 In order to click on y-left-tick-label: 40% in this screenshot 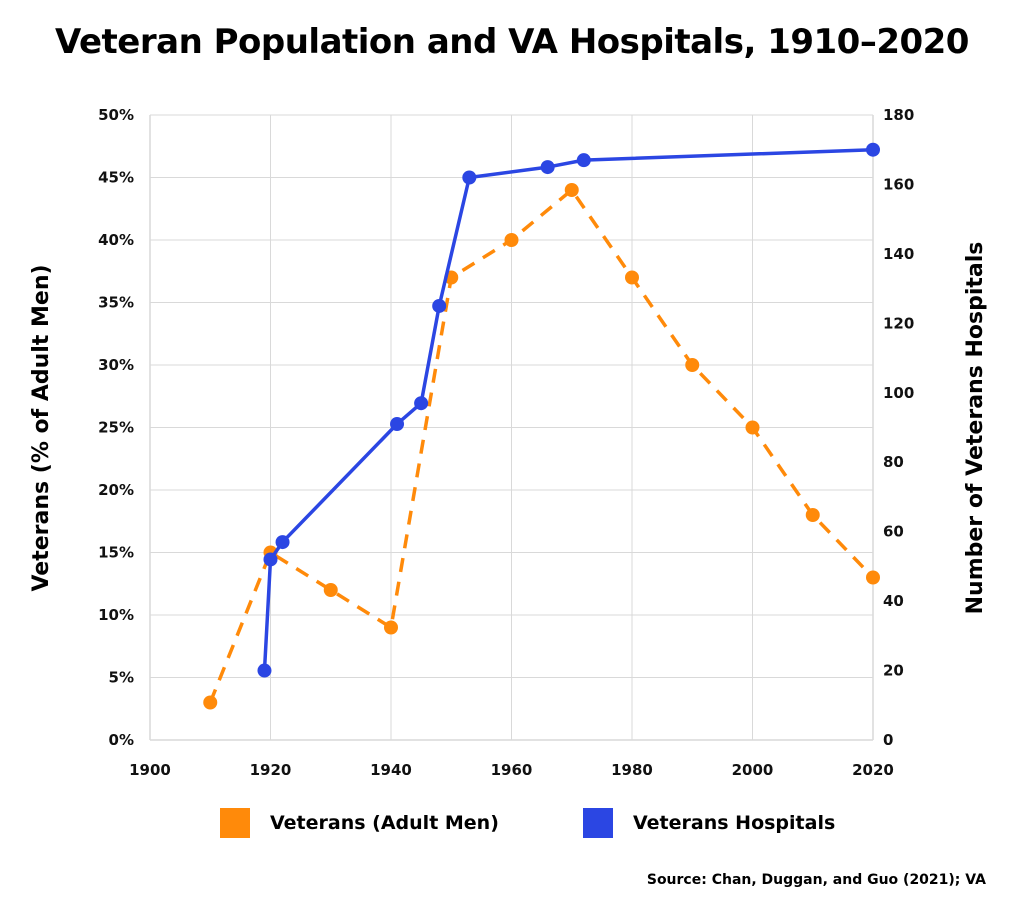, I will do `click(116, 240)`.